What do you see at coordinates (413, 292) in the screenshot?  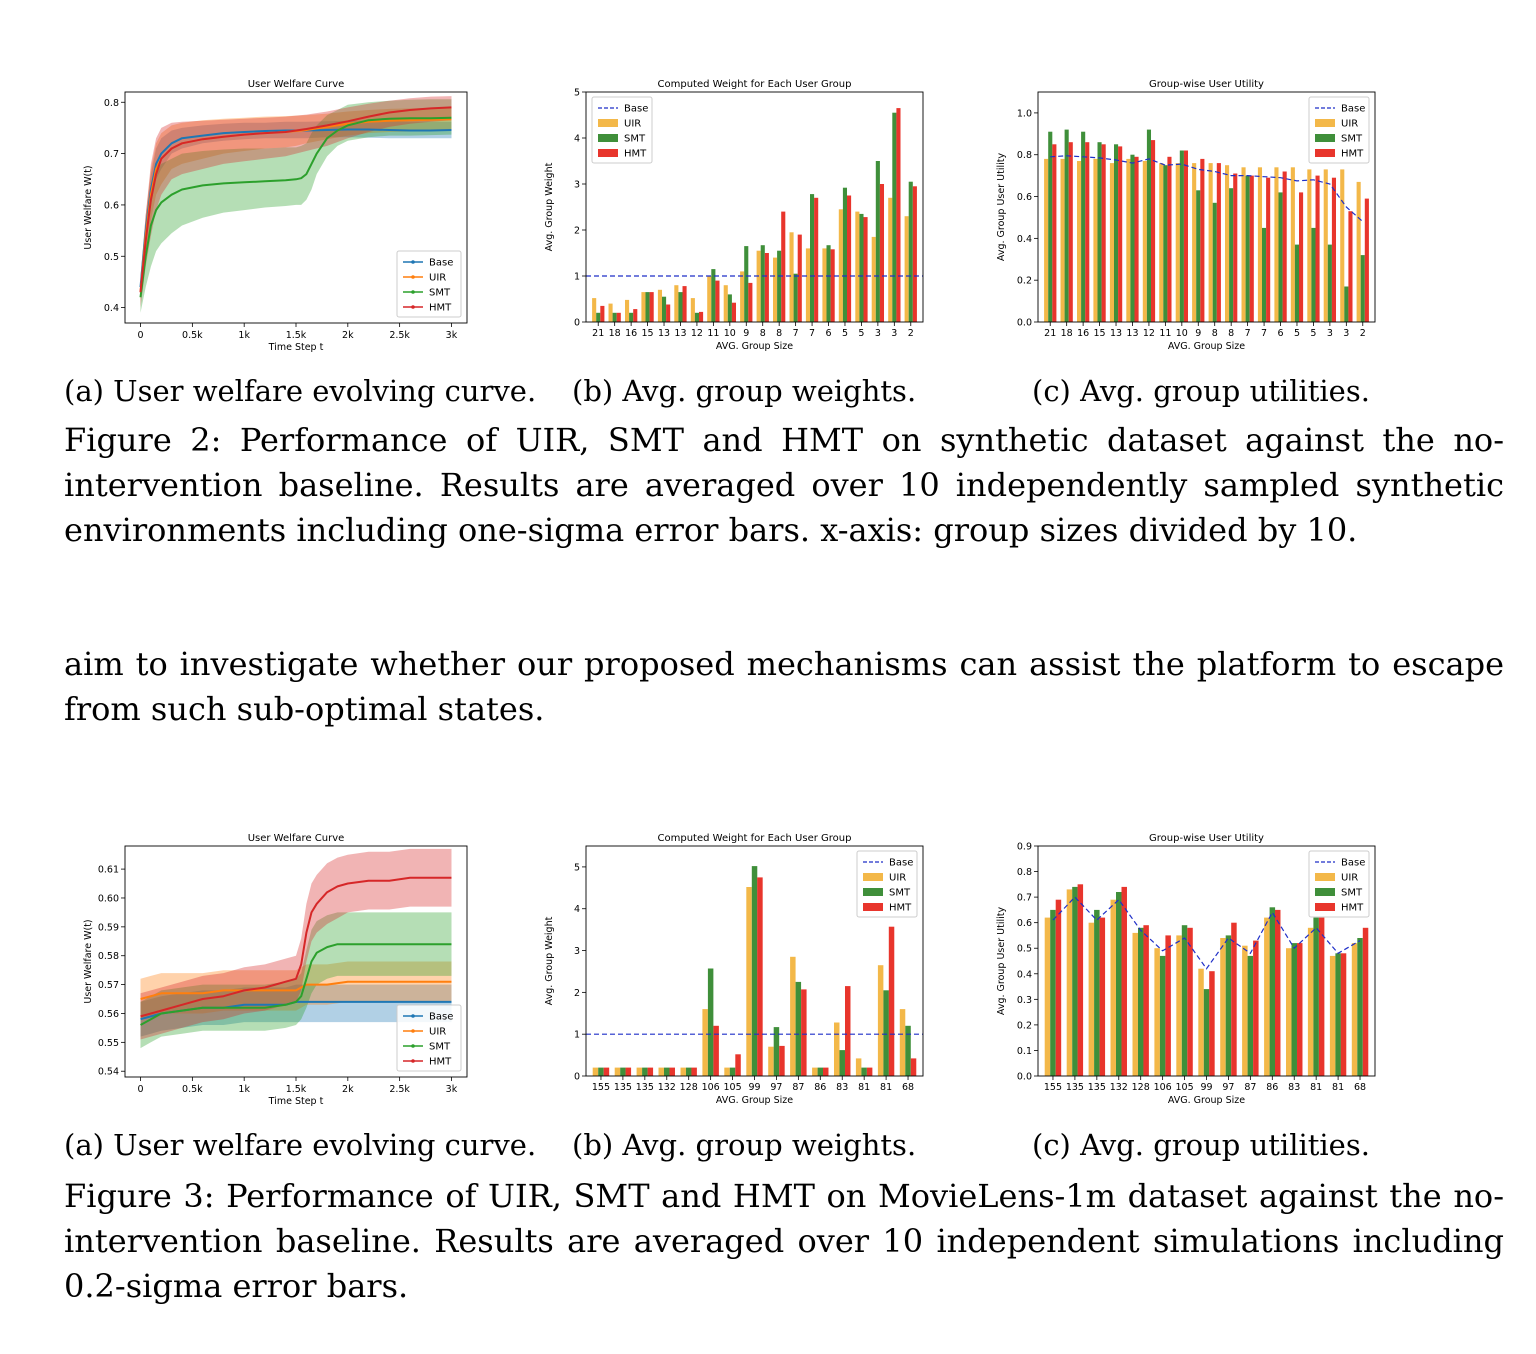 I see `legend-marker-smt` at bounding box center [413, 292].